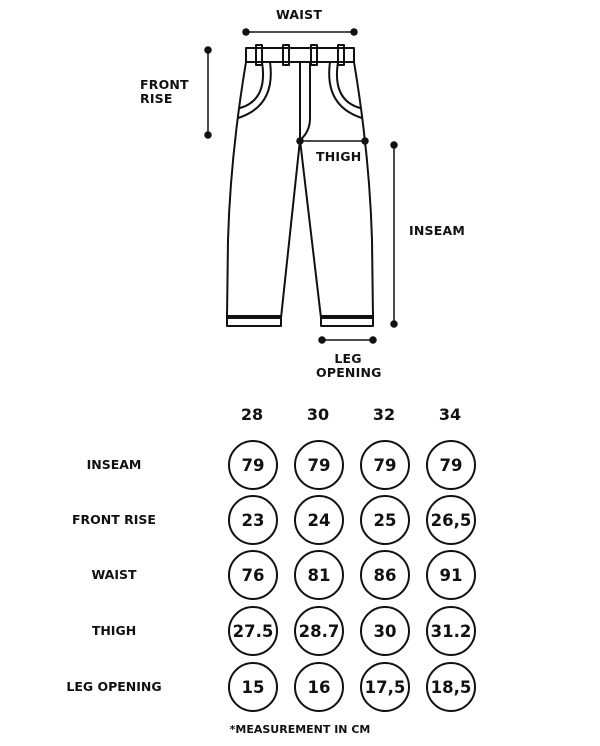  Describe the element at coordinates (253, 687) in the screenshot. I see `value-circle: 15` at that location.